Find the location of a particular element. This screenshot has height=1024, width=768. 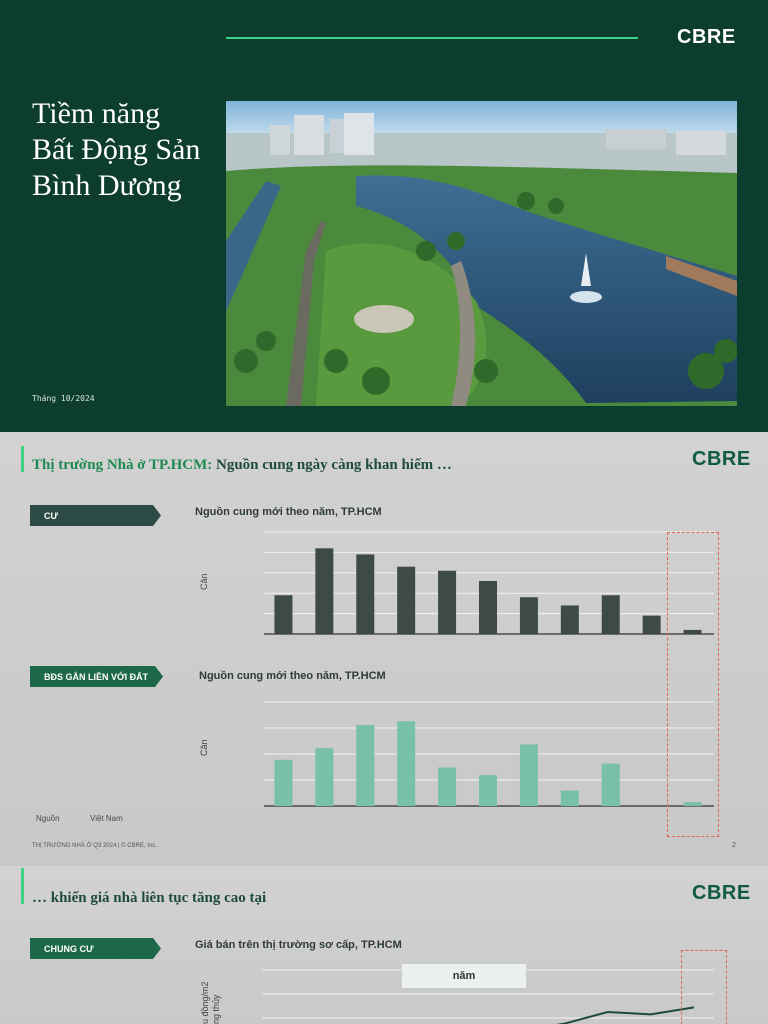

price-line is located at coordinates (625, 1015).